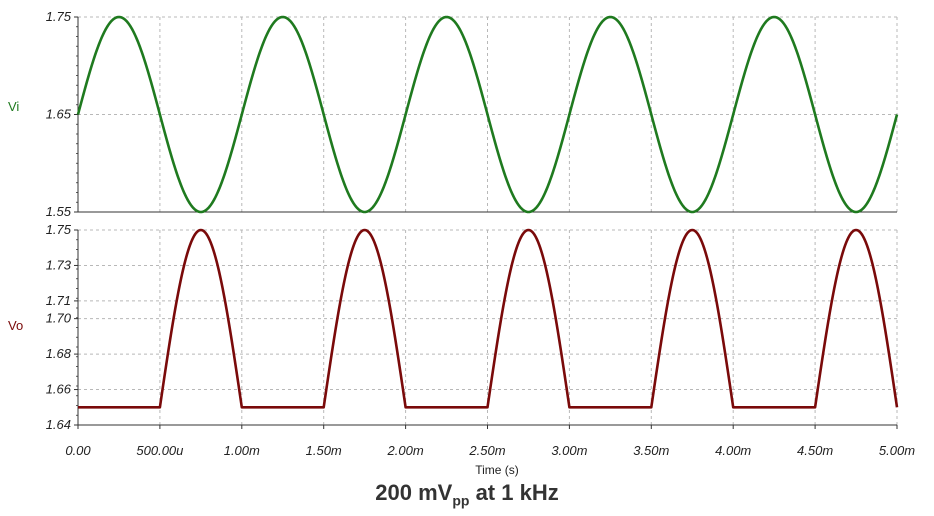 This screenshot has width=934, height=516. Describe the element at coordinates (815, 450) in the screenshot. I see `x-tick-label: 4.50m` at that location.